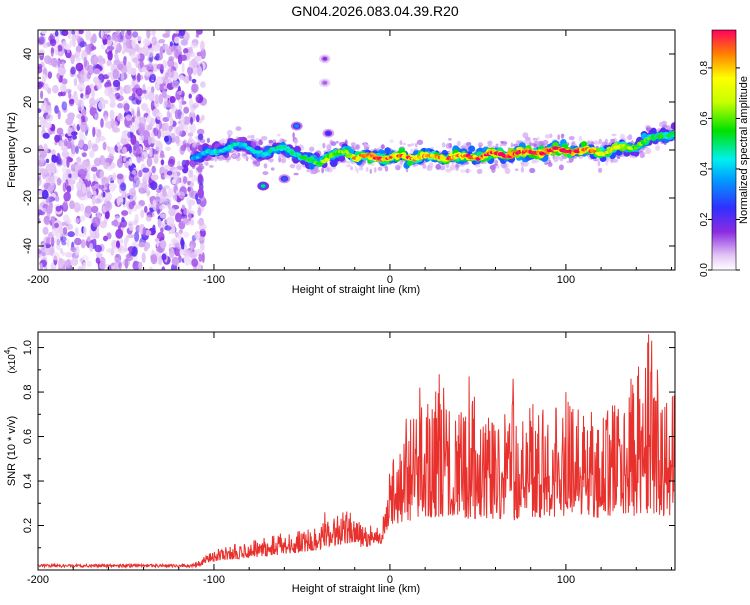  I want to click on figure-title: GN04.2026.083.04.39.R20, so click(375, 11).